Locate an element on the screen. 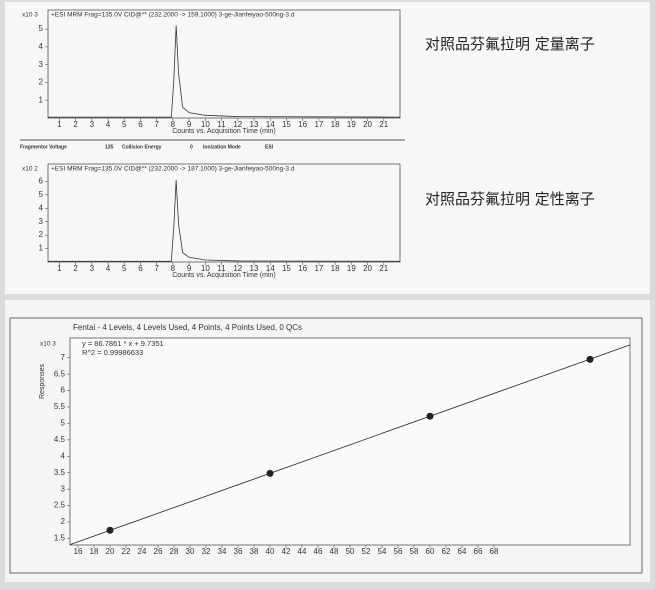 Image resolution: width=655 pixels, height=589 pixels. y-tick-label: 3.5 is located at coordinates (60, 472).